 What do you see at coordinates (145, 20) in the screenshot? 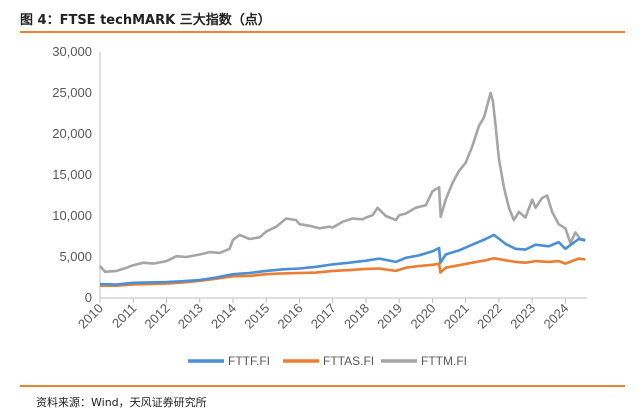
I see `chart-title: 图 4：FTSE techMARK 三大指数（点）` at bounding box center [145, 20].